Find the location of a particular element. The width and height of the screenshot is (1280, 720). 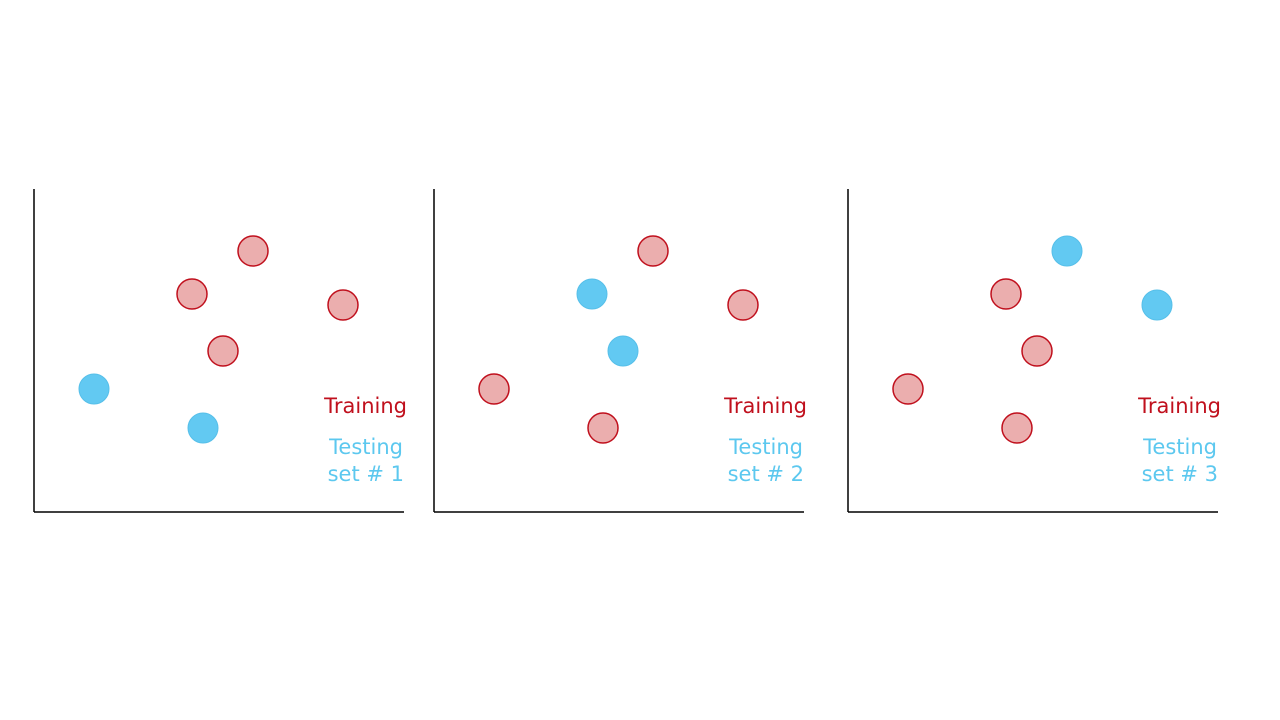

testing-label-line2: set # 2 is located at coordinates (766, 474).